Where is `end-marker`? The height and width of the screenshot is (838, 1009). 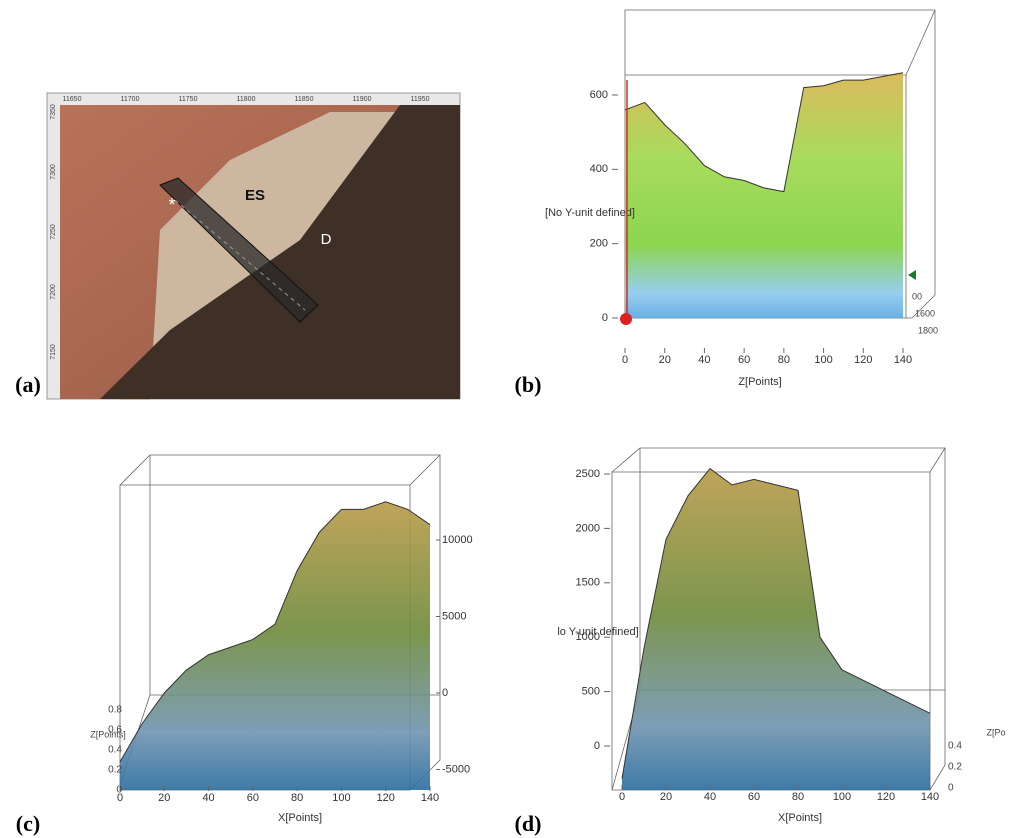
end-marker is located at coordinates (912, 275).